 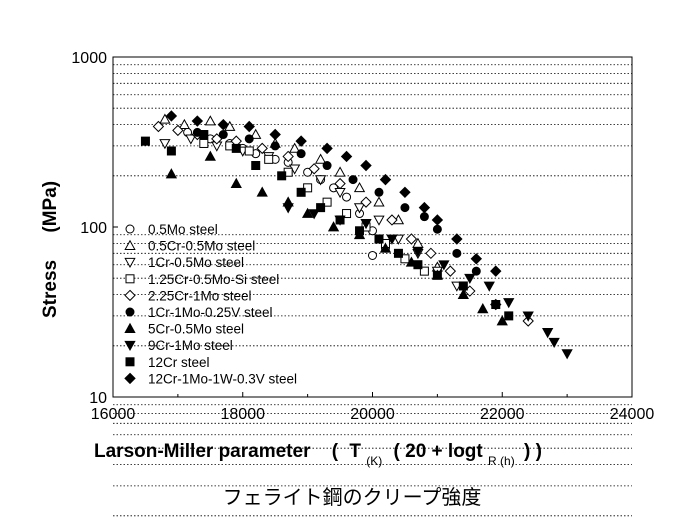 What do you see at coordinates (183, 229) in the screenshot?
I see `legend-label: 0.5Mo steel` at bounding box center [183, 229].